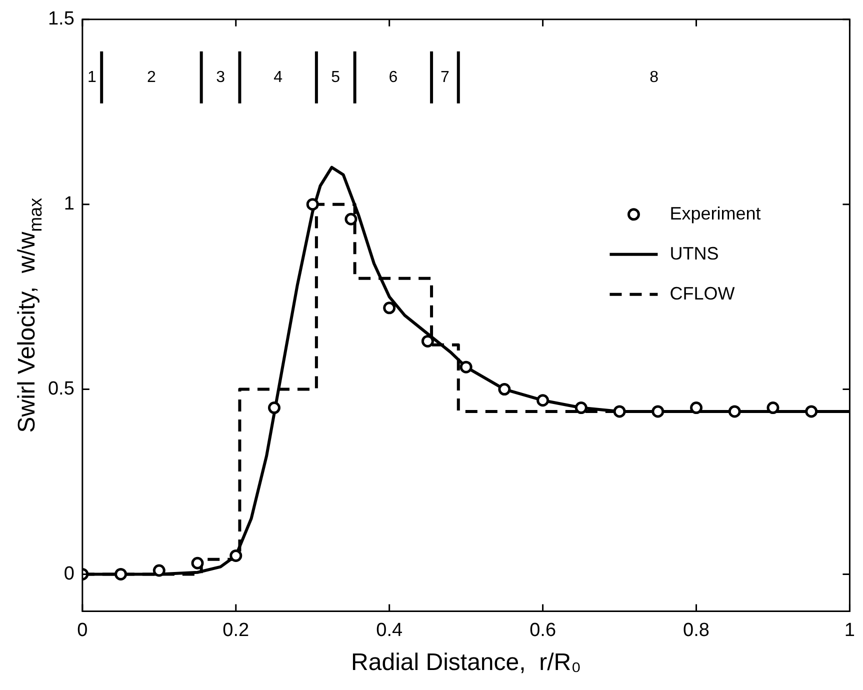 This screenshot has height=690, width=863. What do you see at coordinates (30, 315) in the screenshot?
I see `y-axis-title: Swirl Velocity, w/wmax` at bounding box center [30, 315].